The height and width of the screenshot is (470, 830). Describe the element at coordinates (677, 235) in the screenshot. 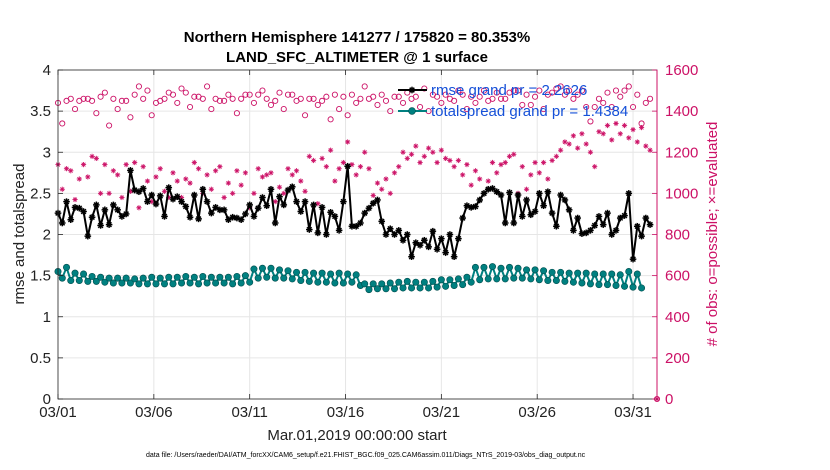

I see `y-right-tick-label: 800` at that location.